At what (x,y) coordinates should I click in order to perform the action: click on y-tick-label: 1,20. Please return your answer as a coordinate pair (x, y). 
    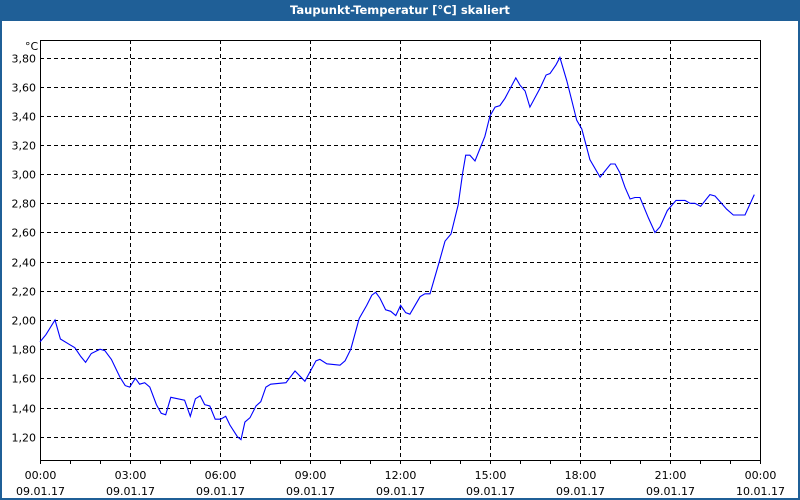
    Looking at the image, I should click on (24, 438).